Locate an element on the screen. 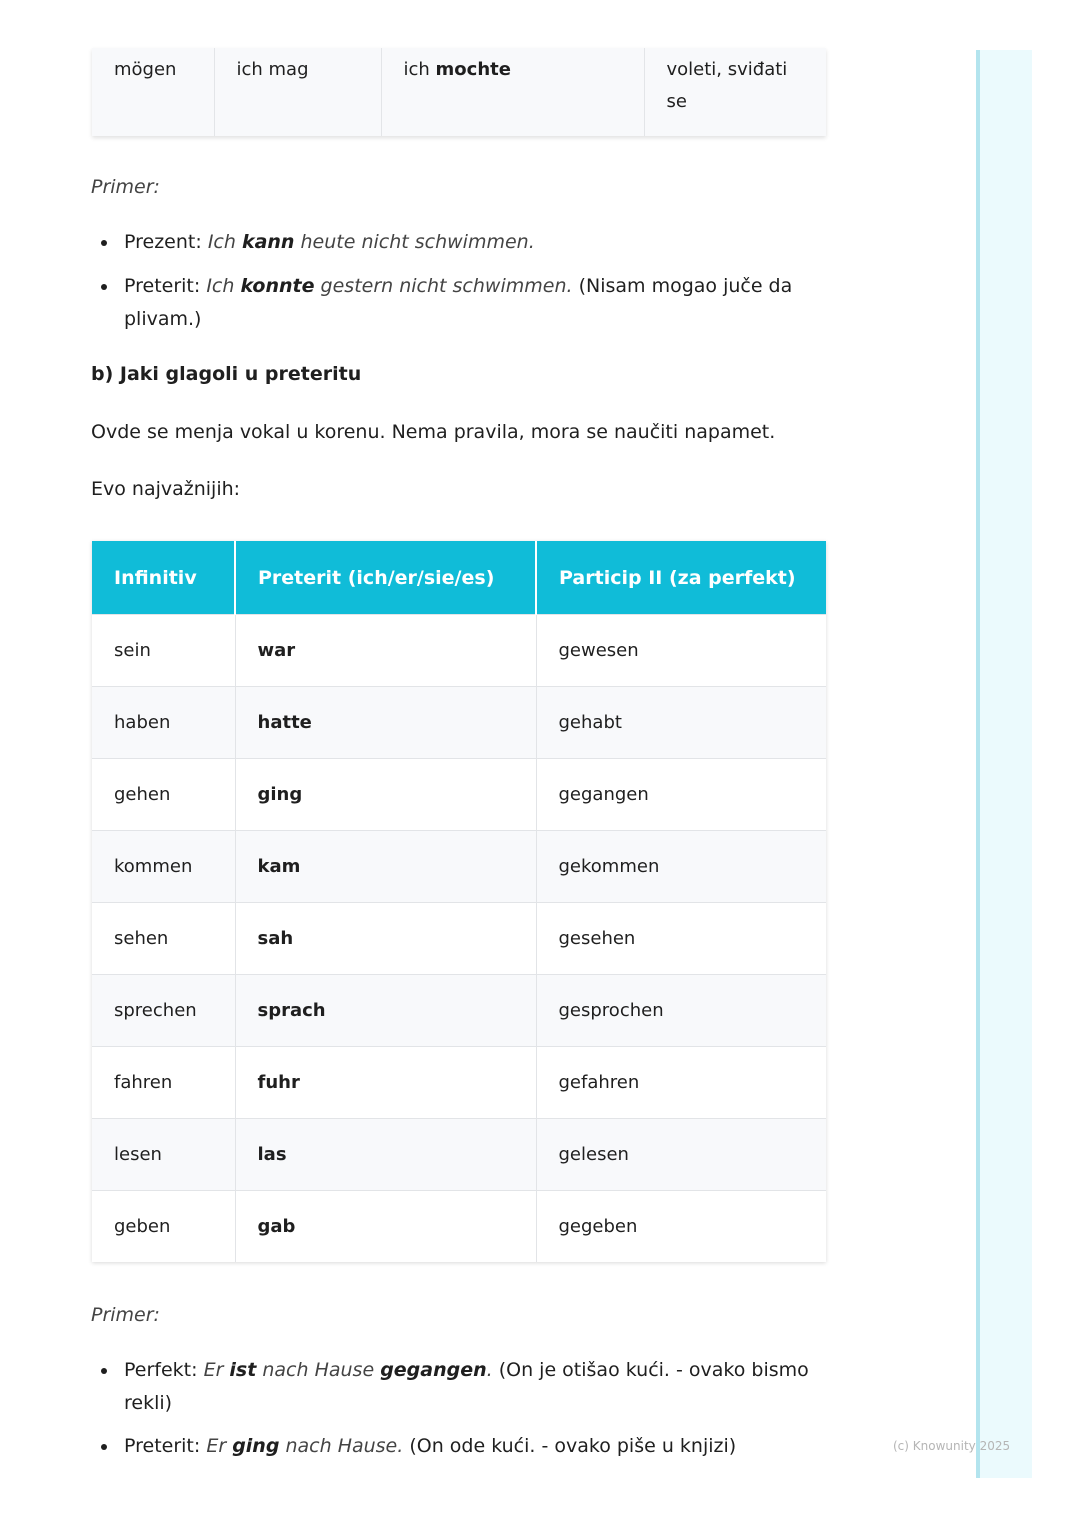  table-cell: lesen is located at coordinates (163, 1154).